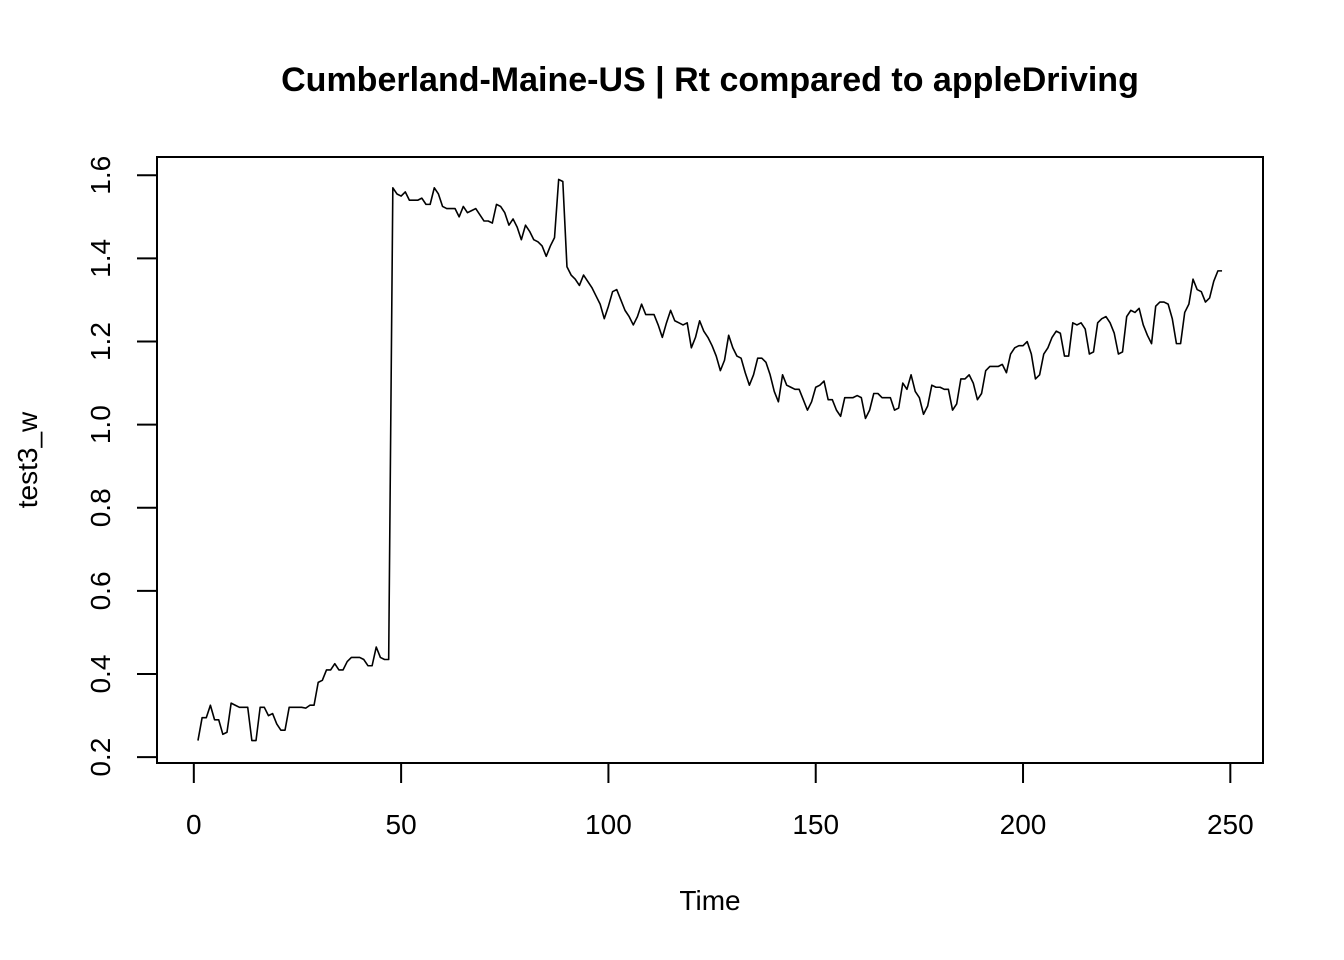  What do you see at coordinates (100, 175) in the screenshot?
I see `y-tick-label: 1.6` at bounding box center [100, 175].